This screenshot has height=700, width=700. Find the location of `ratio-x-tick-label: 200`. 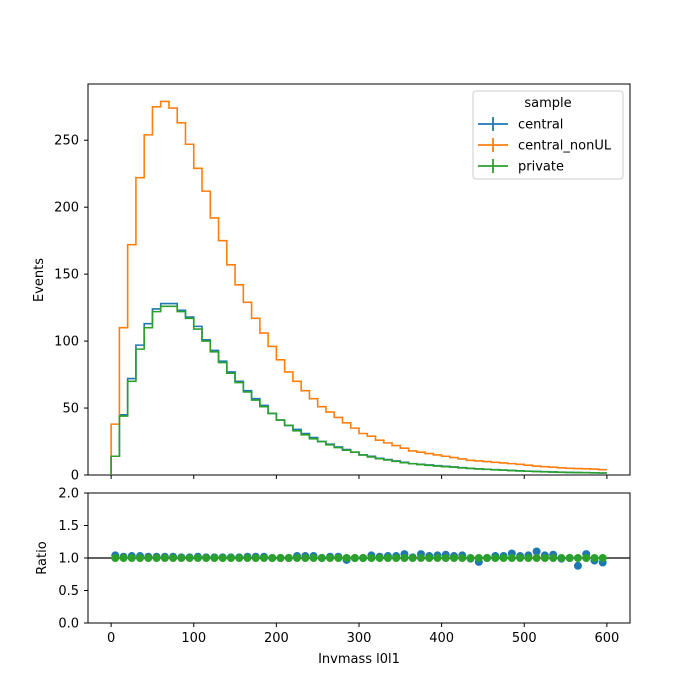

ratio-x-tick-label: 200 is located at coordinates (276, 638).